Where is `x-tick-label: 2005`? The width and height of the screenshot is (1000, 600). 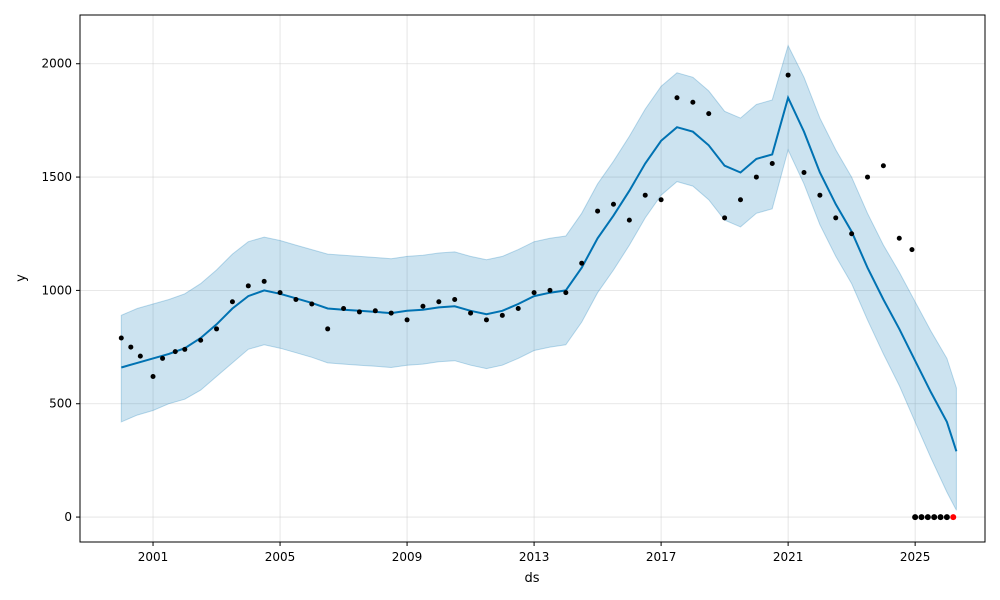 x-tick-label: 2005 is located at coordinates (280, 557).